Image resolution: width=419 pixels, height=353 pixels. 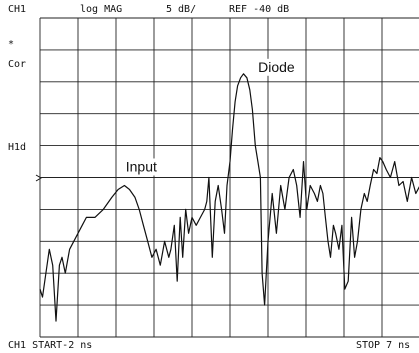 I want to click on reference-label: REF -40 dB, so click(x=259, y=9).